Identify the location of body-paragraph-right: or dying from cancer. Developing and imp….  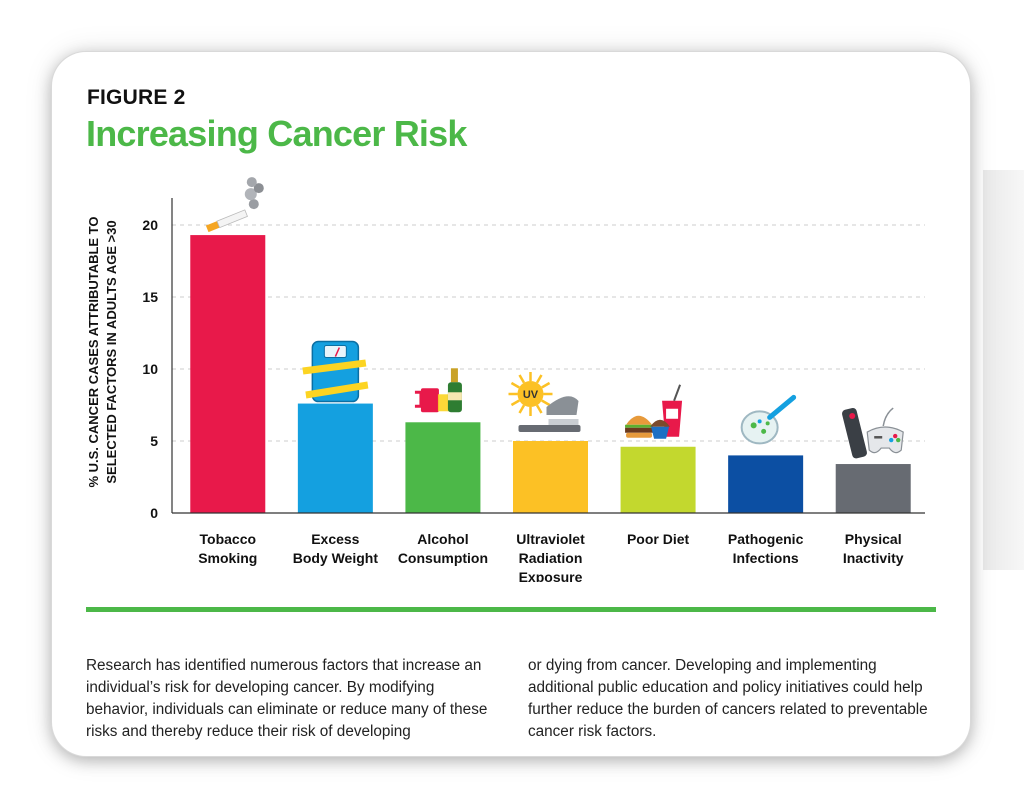
(728, 699).